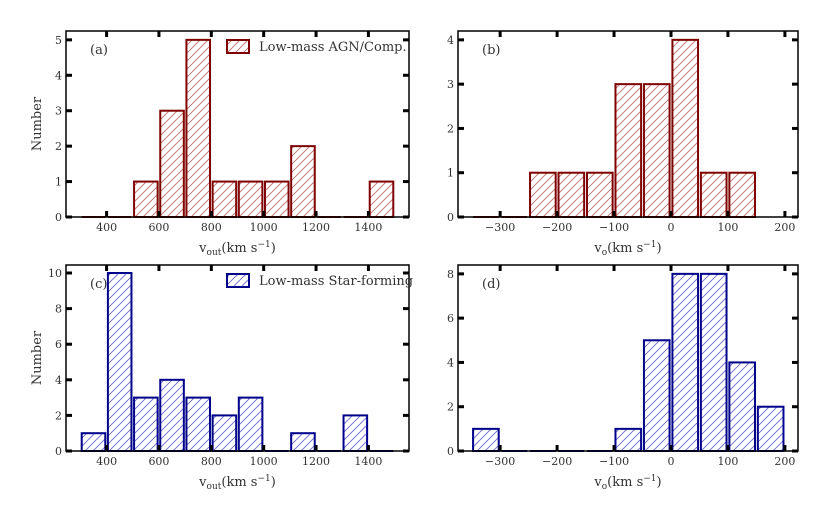 This screenshot has height=520, width=830. What do you see at coordinates (55, 273) in the screenshot?
I see `y-tick-label: 10` at bounding box center [55, 273].